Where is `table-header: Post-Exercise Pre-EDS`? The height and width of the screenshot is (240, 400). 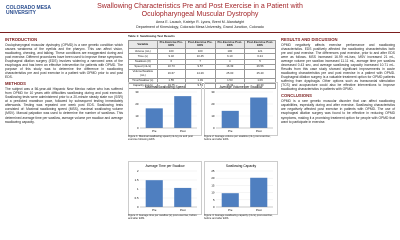
table-header: Post-Exercise Pre-EDS is located at coordinates (200, 44).